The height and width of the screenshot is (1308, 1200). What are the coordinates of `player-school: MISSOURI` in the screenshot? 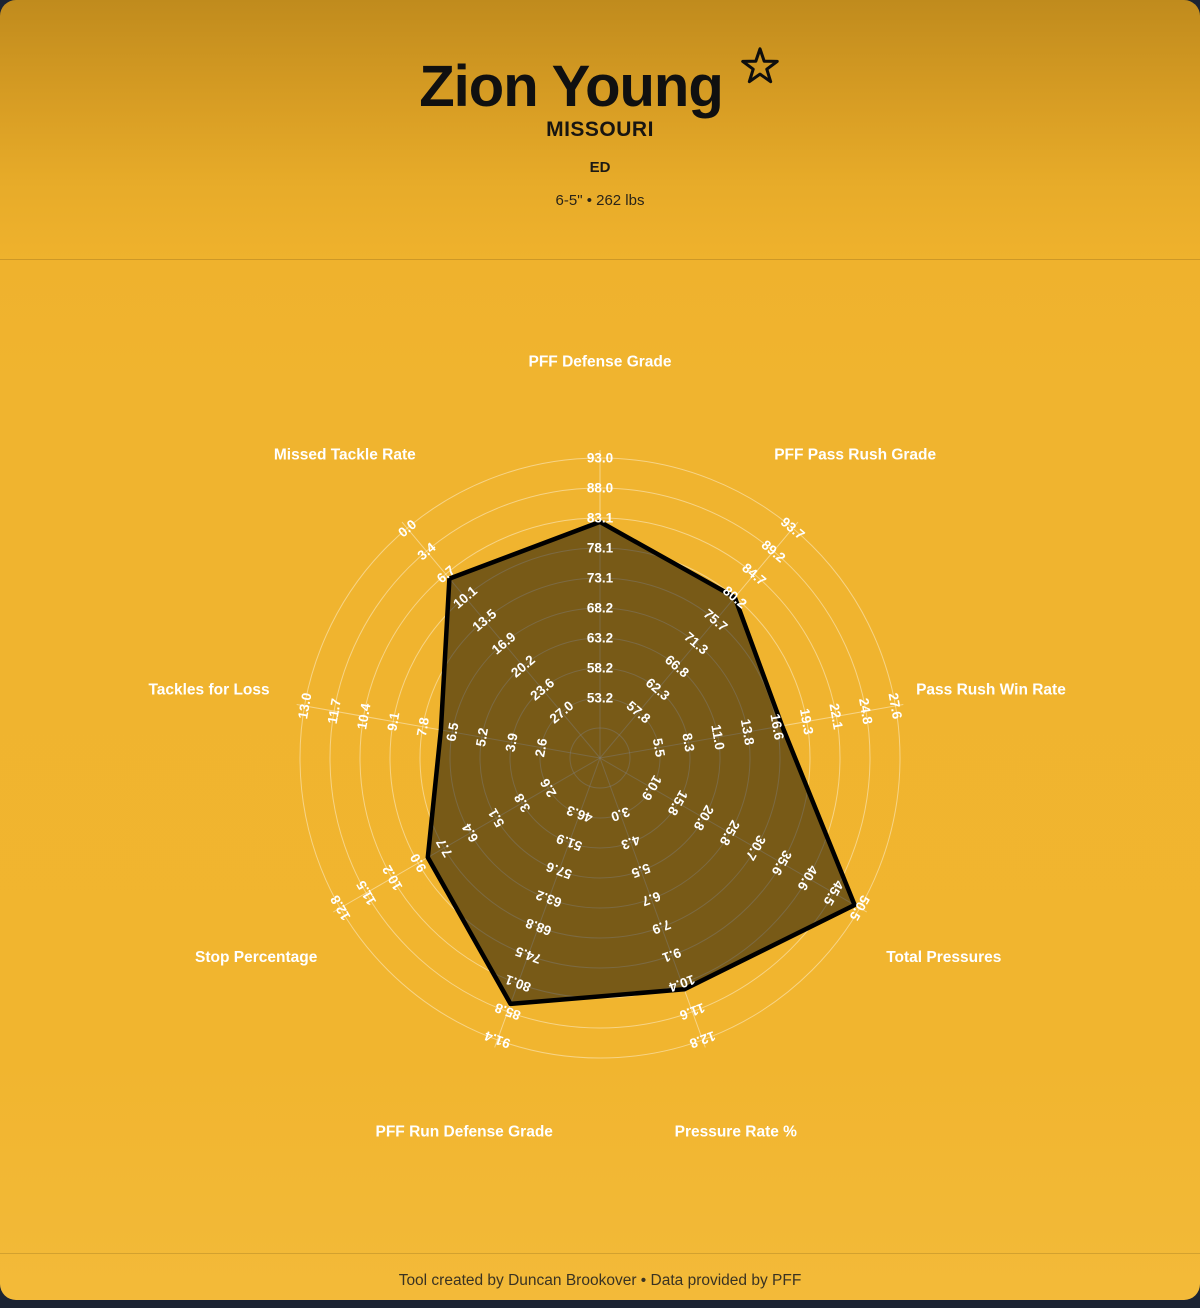 It's located at (600, 129).